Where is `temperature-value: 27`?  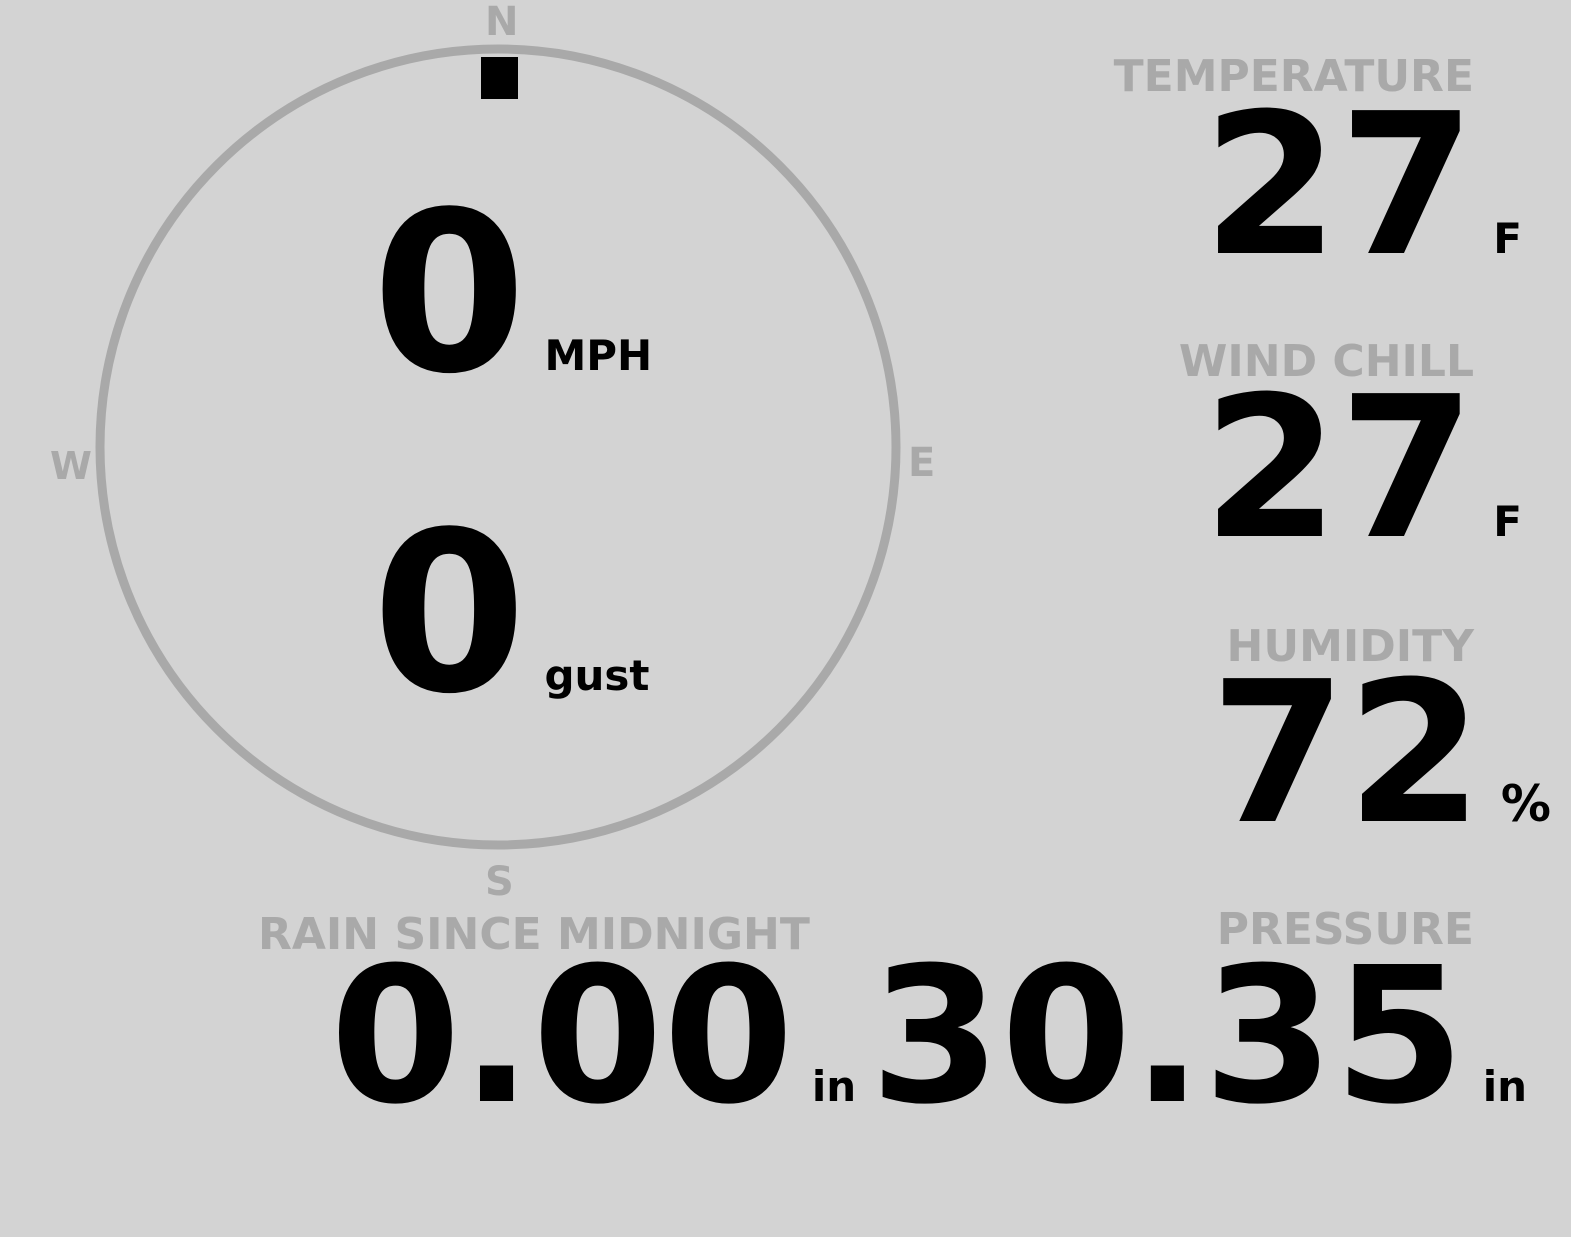 temperature-value: 27 is located at coordinates (1339, 186).